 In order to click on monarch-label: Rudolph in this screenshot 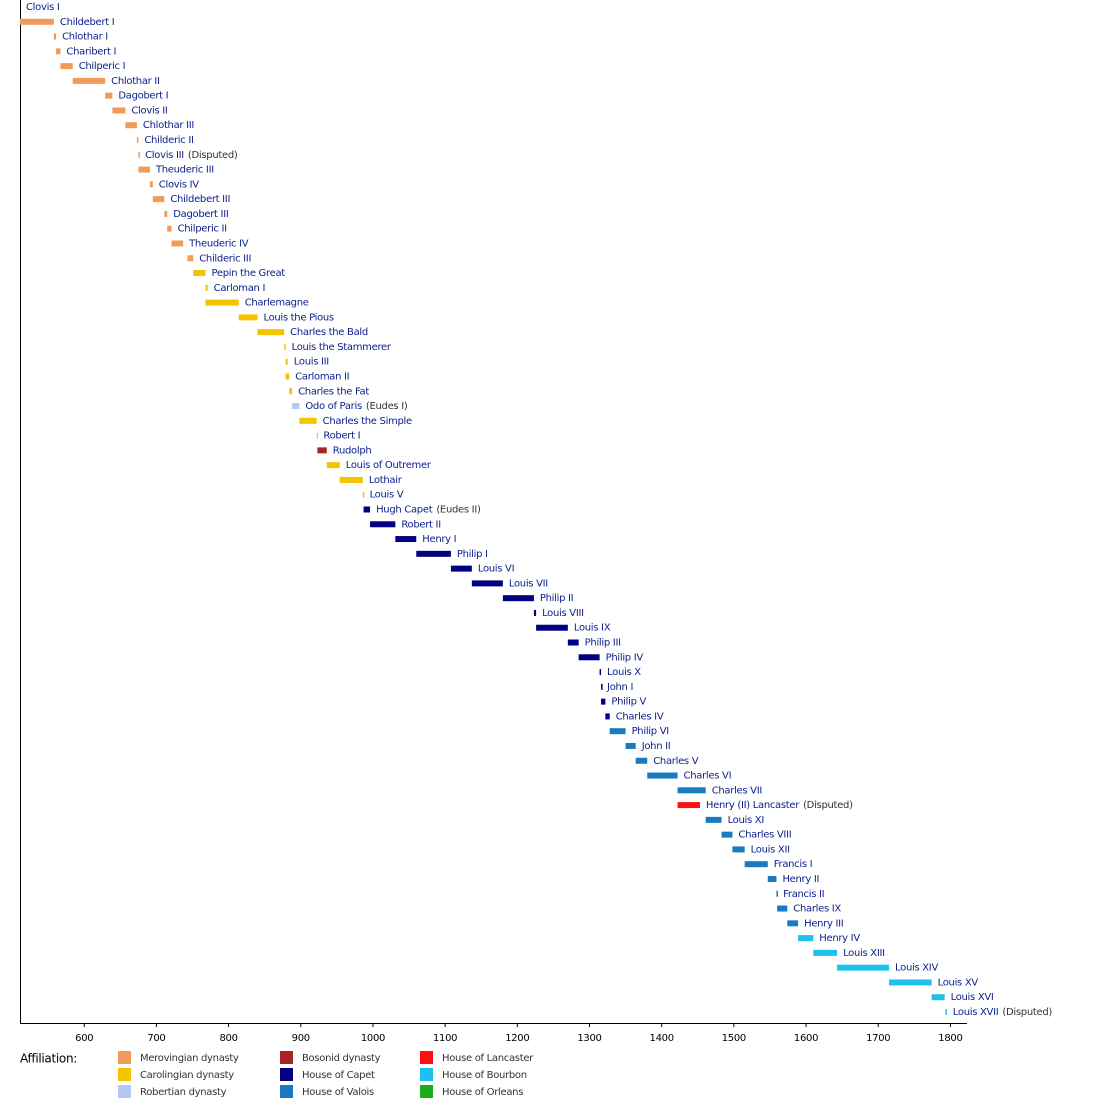, I will do `click(352, 450)`.